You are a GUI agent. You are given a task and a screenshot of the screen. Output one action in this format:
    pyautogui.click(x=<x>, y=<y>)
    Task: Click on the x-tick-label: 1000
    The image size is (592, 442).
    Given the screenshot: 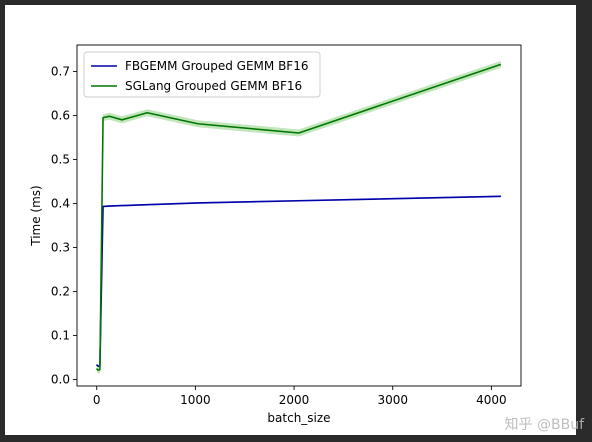 What is the action you would take?
    pyautogui.click(x=195, y=400)
    